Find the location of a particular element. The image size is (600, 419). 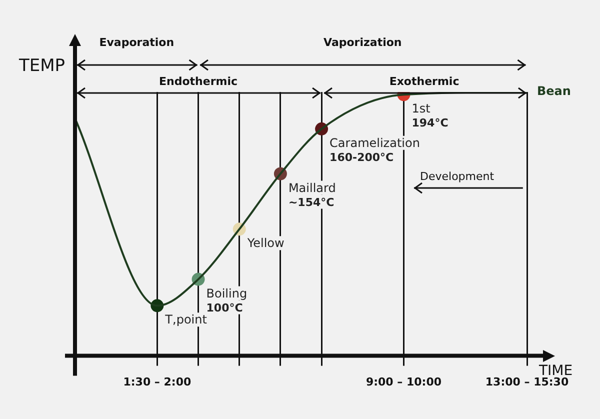

annotation: Boiling 100°C is located at coordinates (227, 300).